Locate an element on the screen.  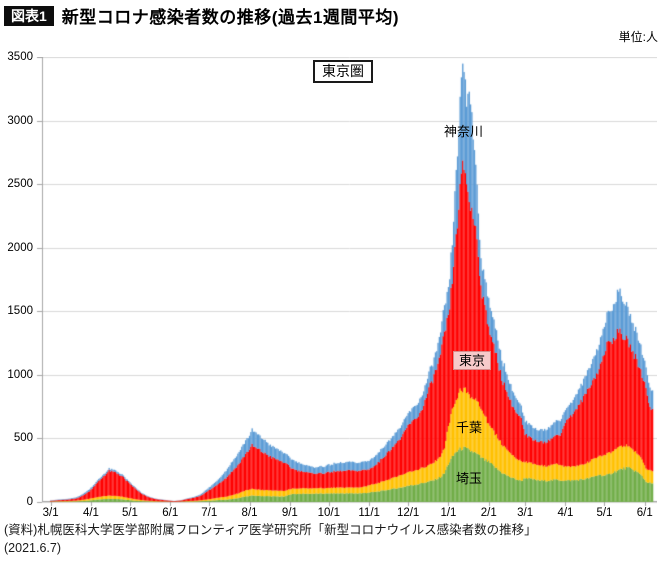
figure-number-badge: 図表1 is located at coordinates (29, 15).